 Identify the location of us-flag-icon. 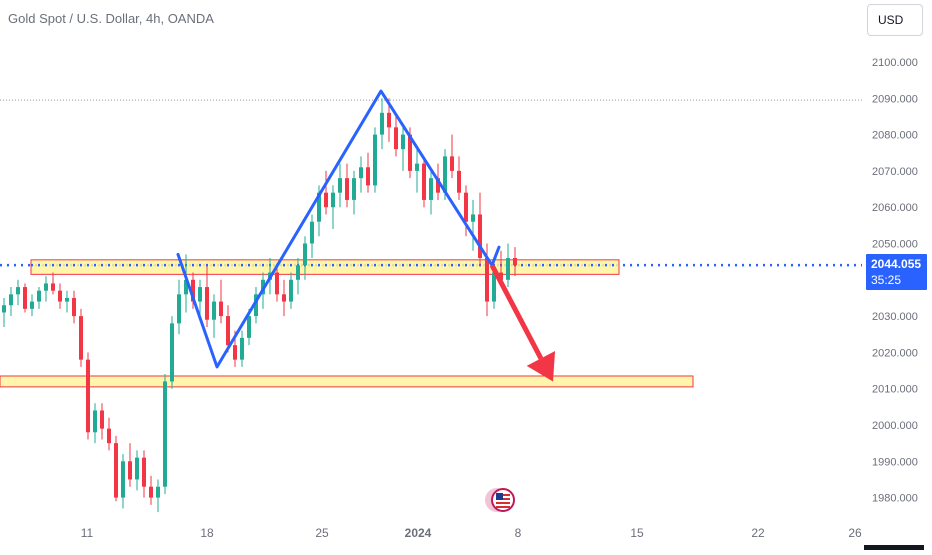
(500, 500).